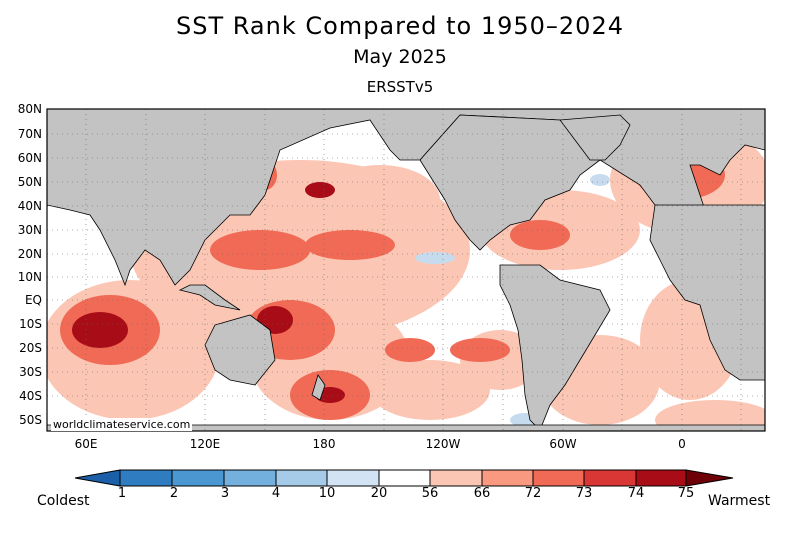 Image resolution: width=800 pixels, height=535 pixels. I want to click on lat-tick-50s: 50S, so click(30, 420).